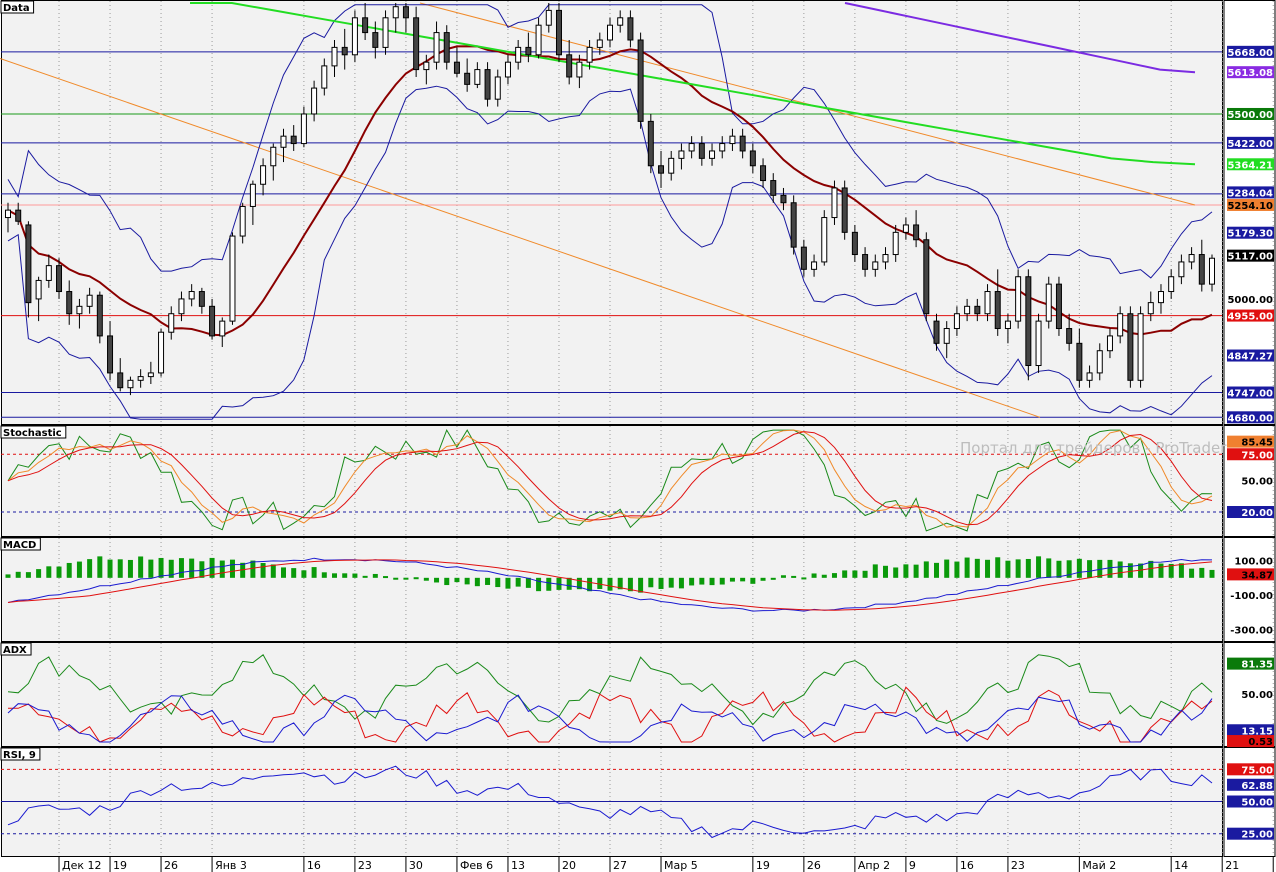 Image resolution: width=1276 pixels, height=872 pixels. What do you see at coordinates (1251, 630) in the screenshot?
I see `axis-label: -300.00` at bounding box center [1251, 630].